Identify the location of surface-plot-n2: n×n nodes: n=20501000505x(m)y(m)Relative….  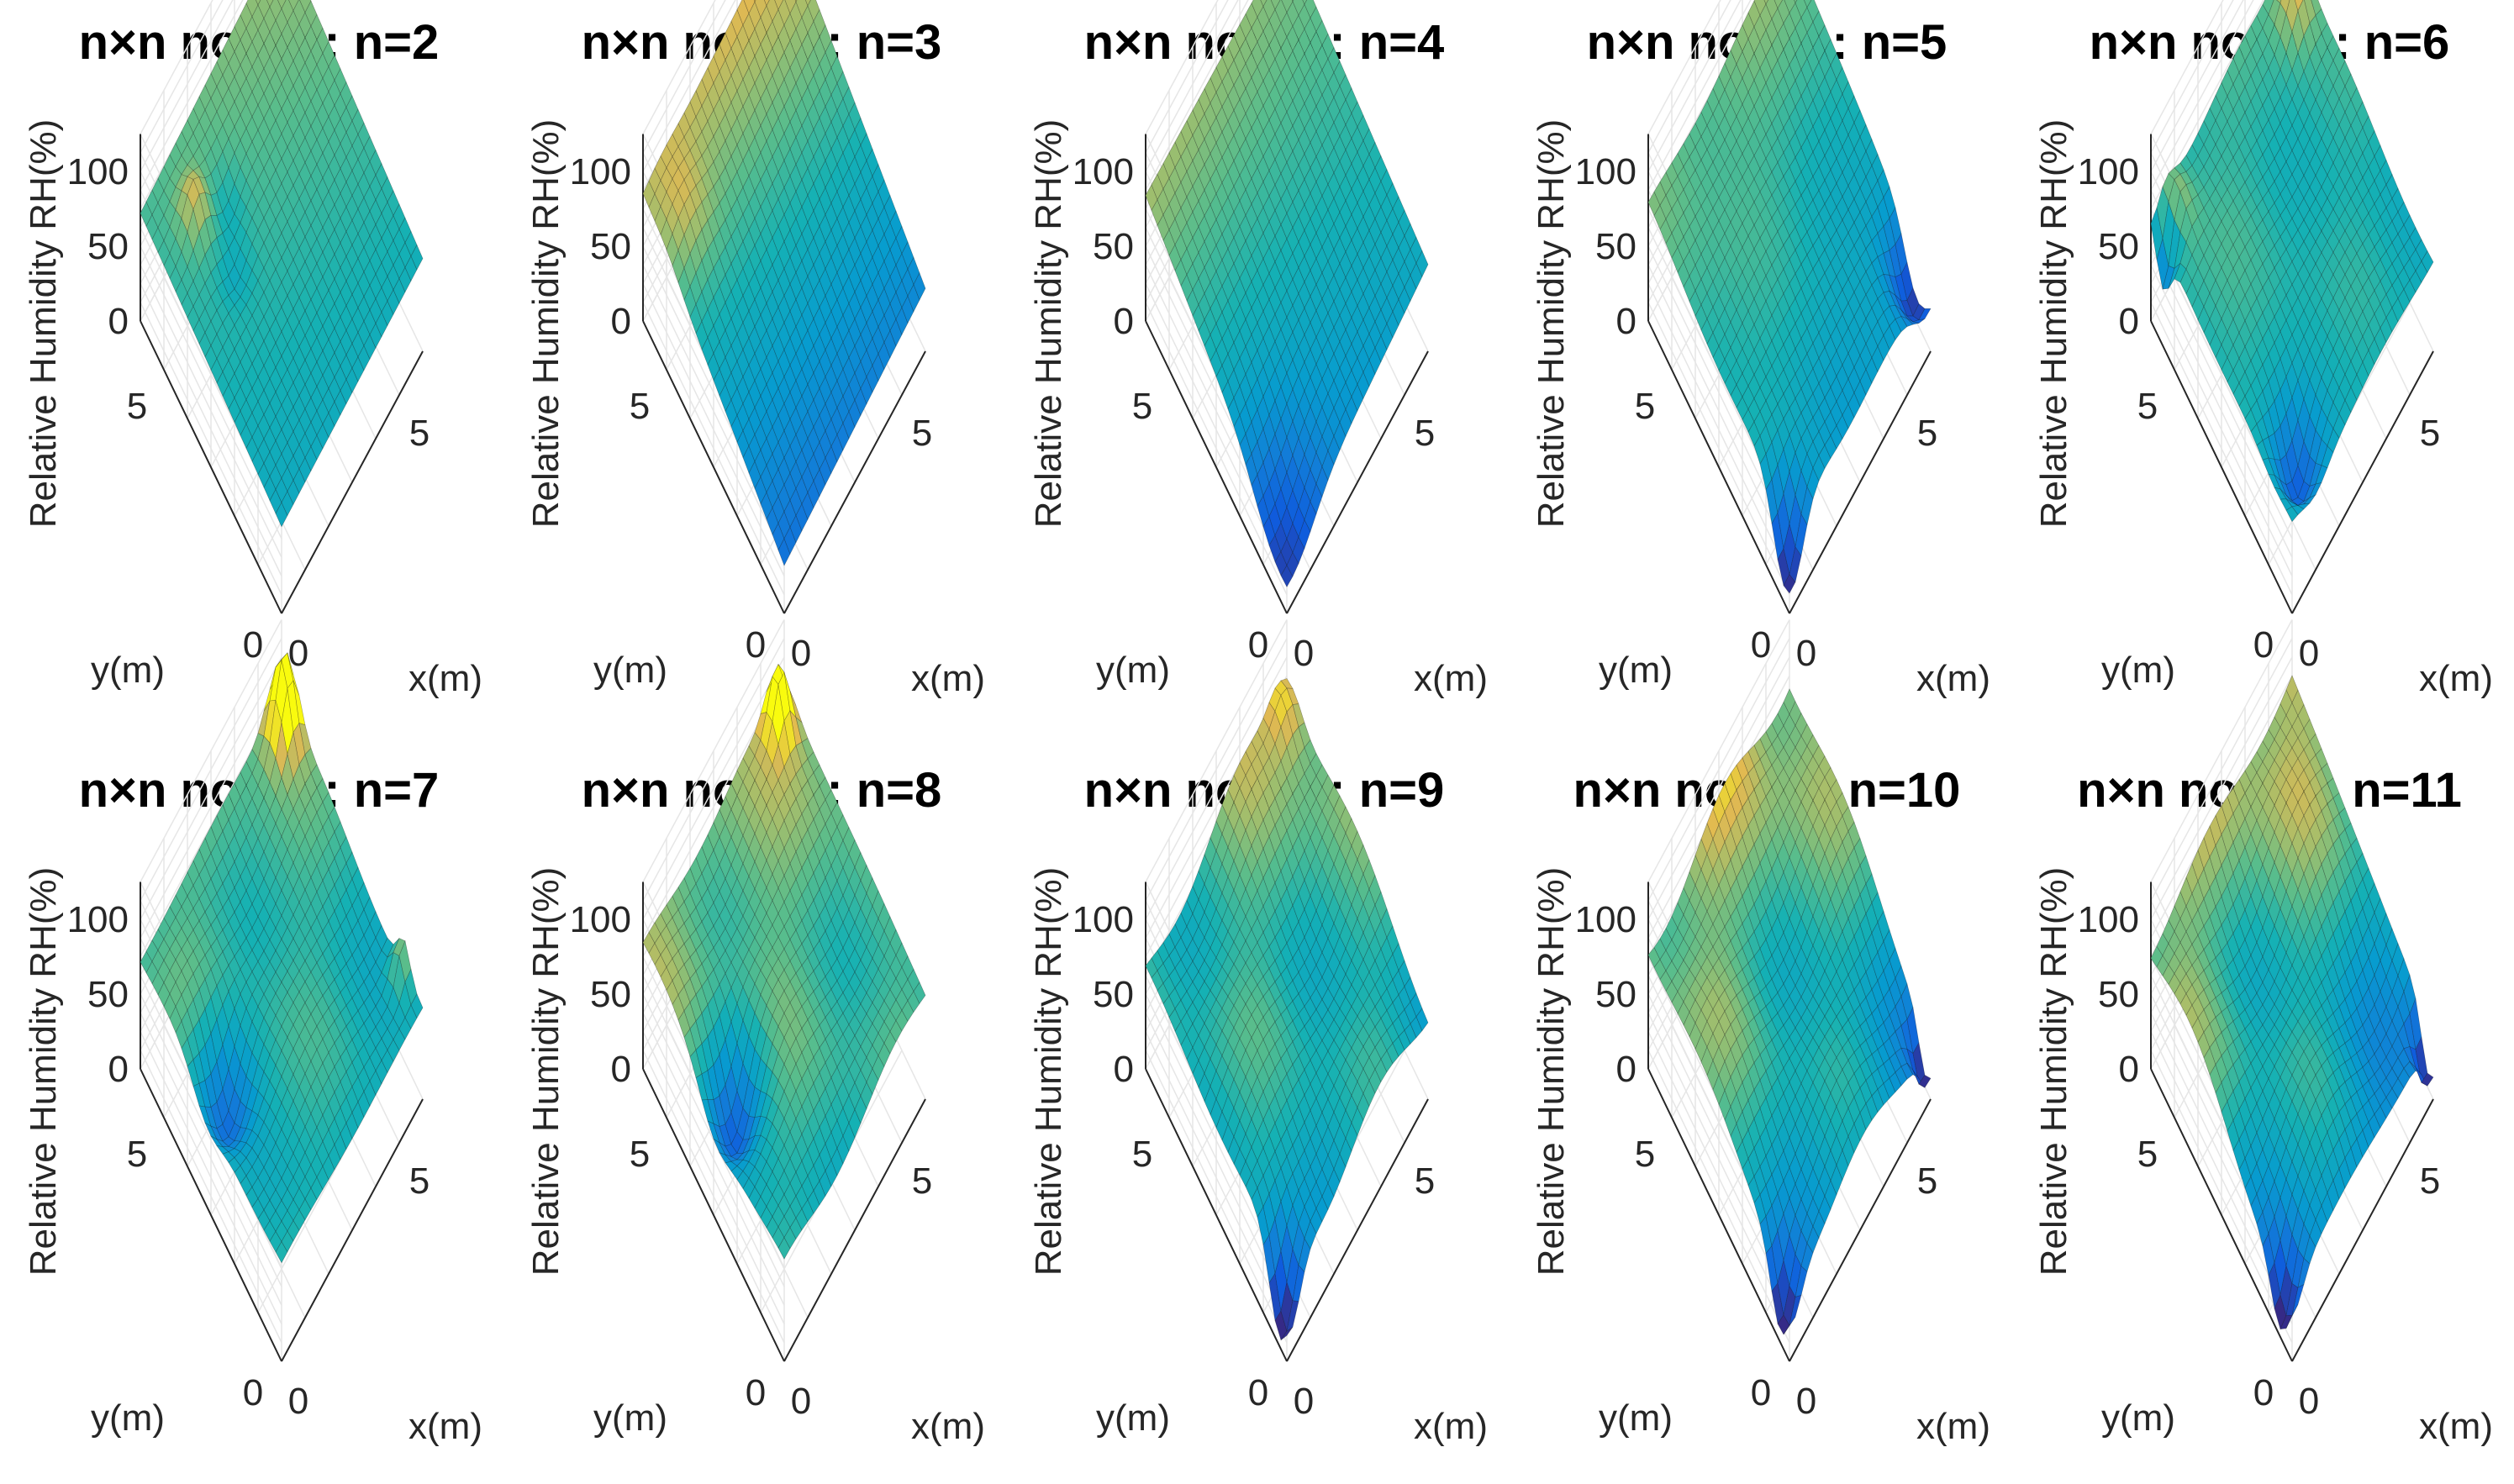
(251, 368).